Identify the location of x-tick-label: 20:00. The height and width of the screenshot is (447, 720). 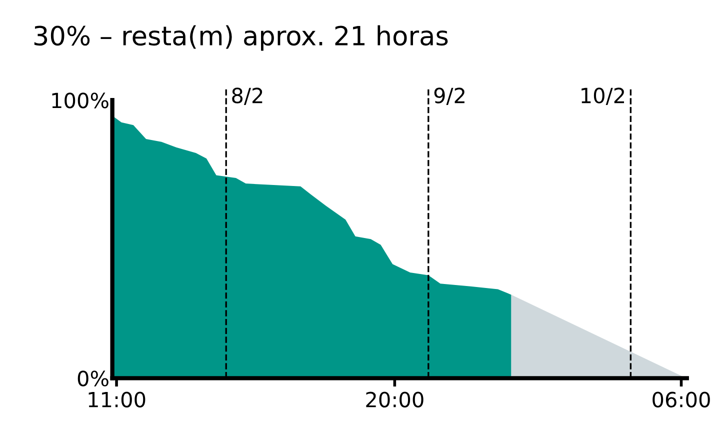
(395, 400).